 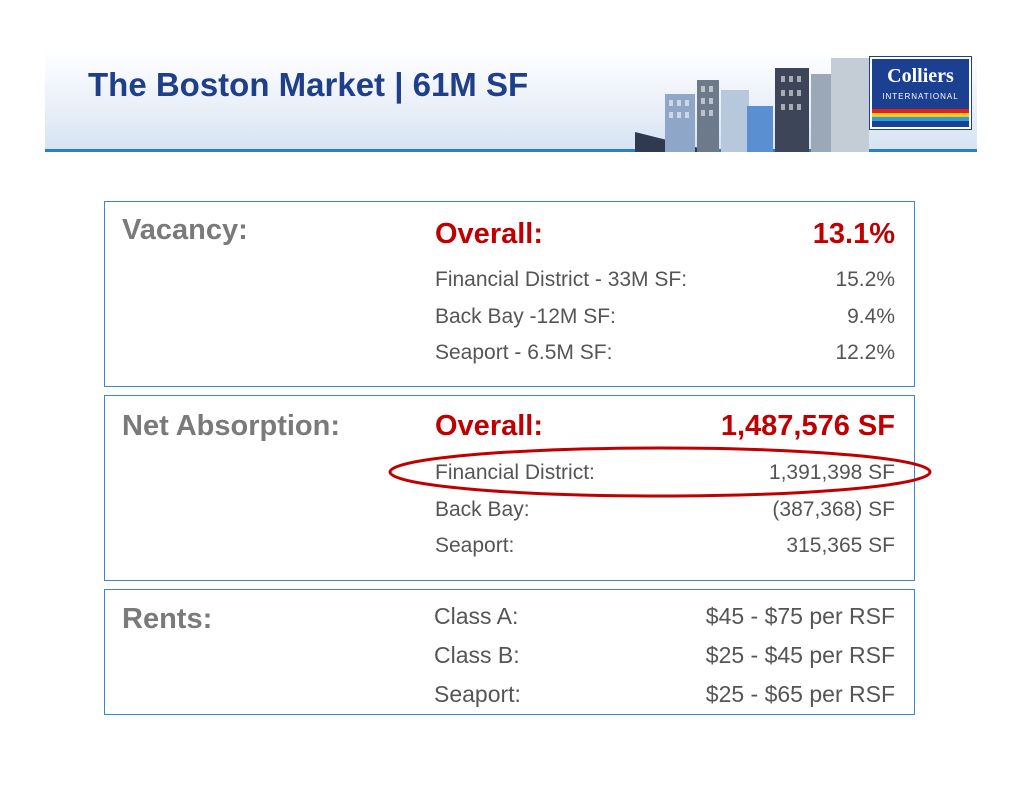 What do you see at coordinates (800, 694) in the screenshot?
I see `rents-row-value: $25 - $65 per RSF` at bounding box center [800, 694].